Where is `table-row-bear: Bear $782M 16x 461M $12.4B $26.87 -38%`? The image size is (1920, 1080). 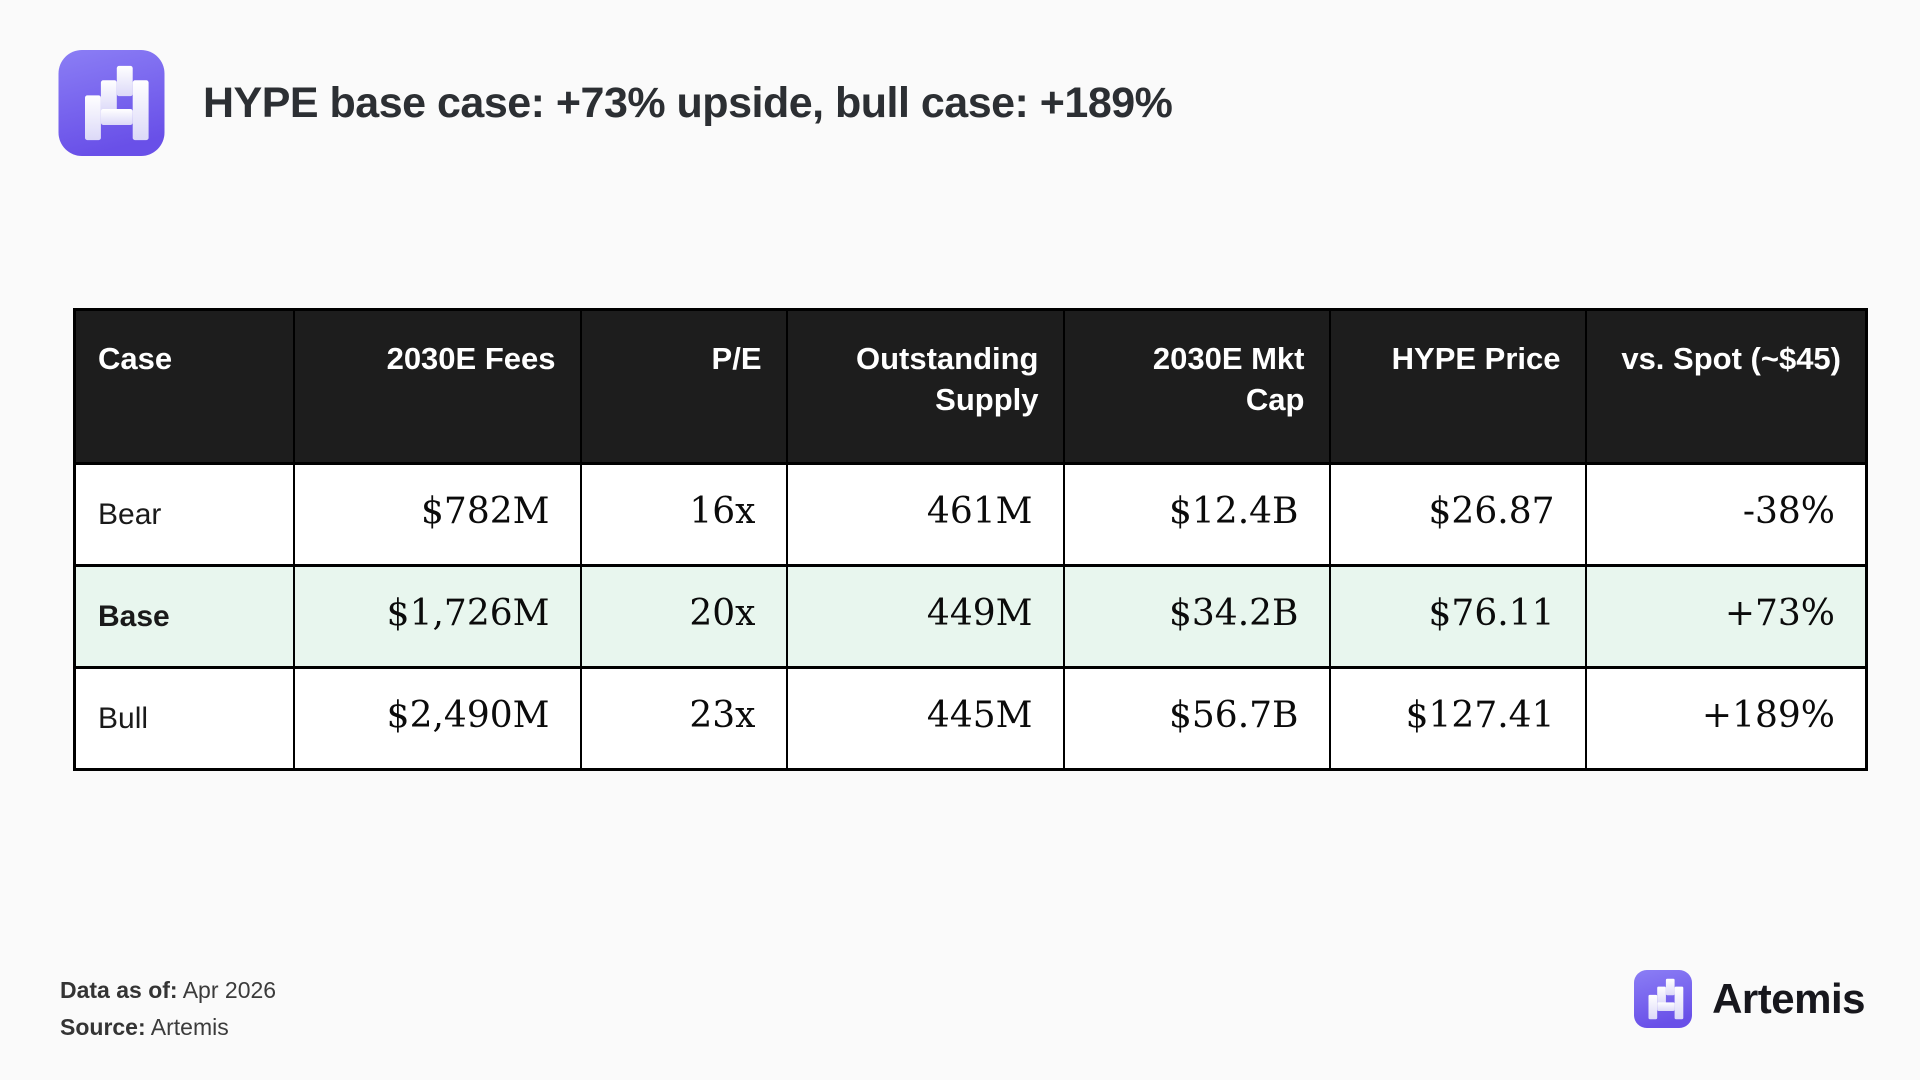 table-row-bear: Bear $782M 16x 461M $12.4B $26.87 -38% is located at coordinates (970, 514).